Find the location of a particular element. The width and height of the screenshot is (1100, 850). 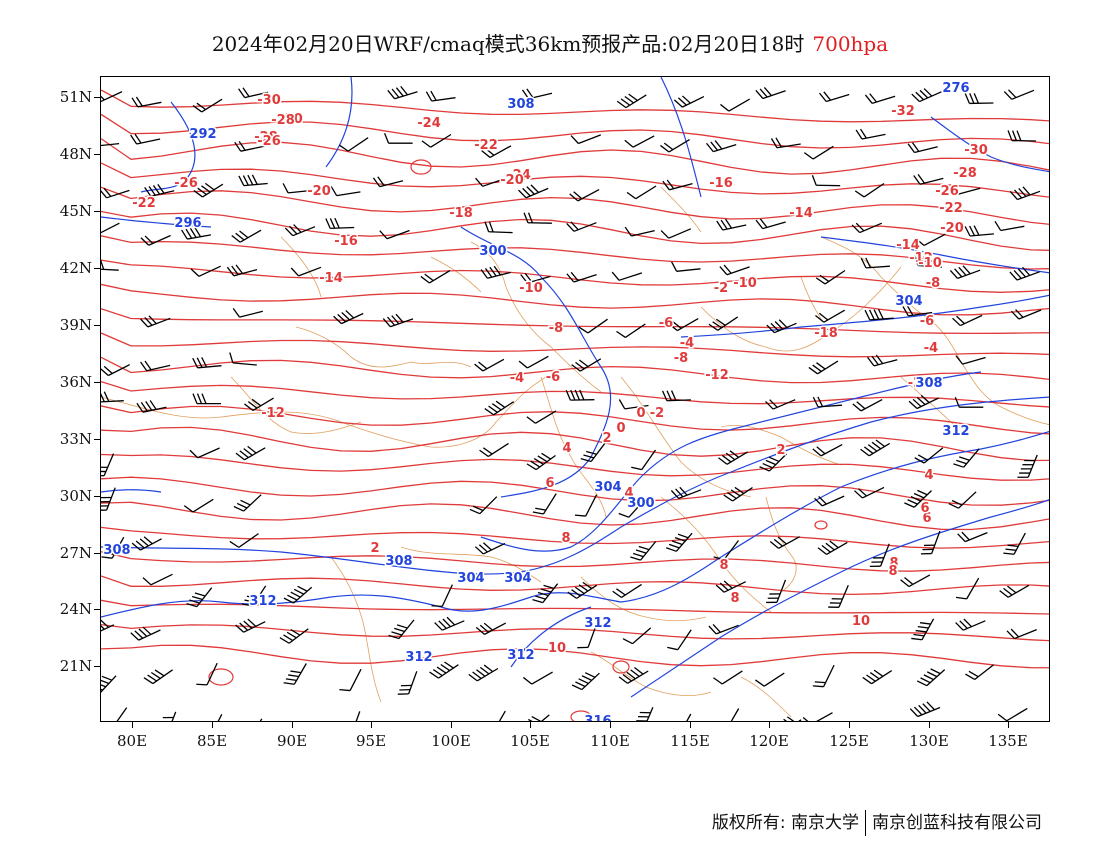

height-label: 308 is located at coordinates (398, 561).